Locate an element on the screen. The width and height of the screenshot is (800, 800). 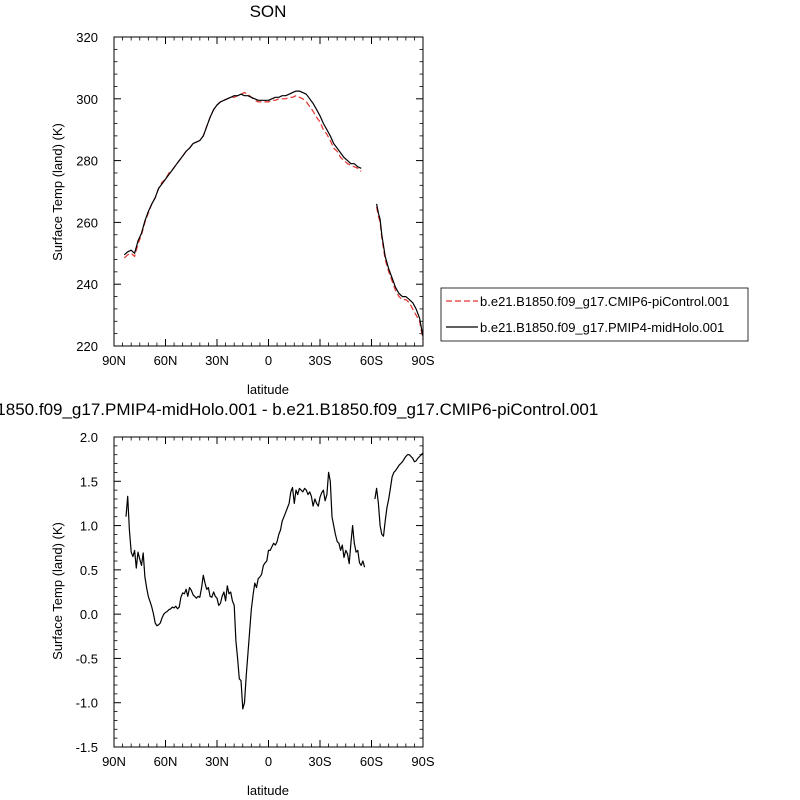
y-tick-label: 0.5 is located at coordinates (89, 570).